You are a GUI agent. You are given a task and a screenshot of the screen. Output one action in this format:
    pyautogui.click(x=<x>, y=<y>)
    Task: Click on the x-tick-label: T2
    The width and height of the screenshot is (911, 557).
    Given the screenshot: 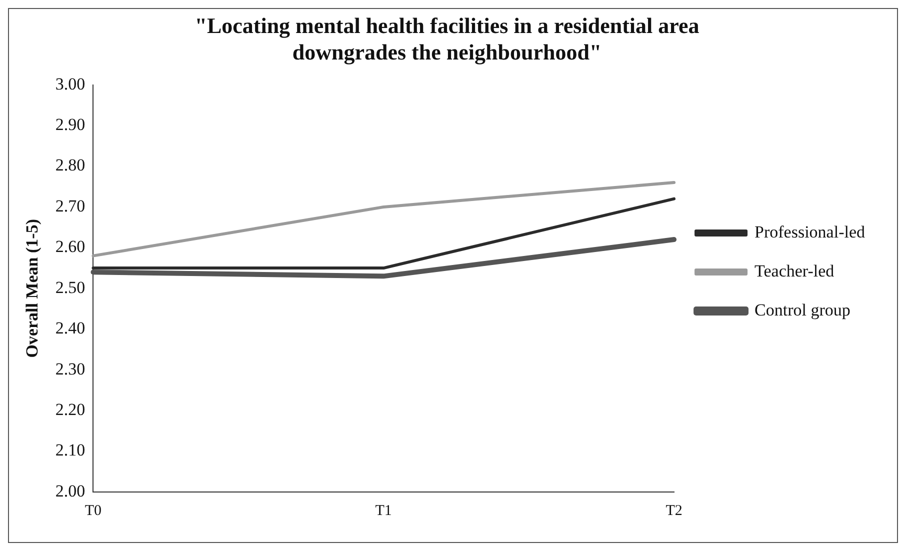 What is the action you would take?
    pyautogui.click(x=674, y=510)
    